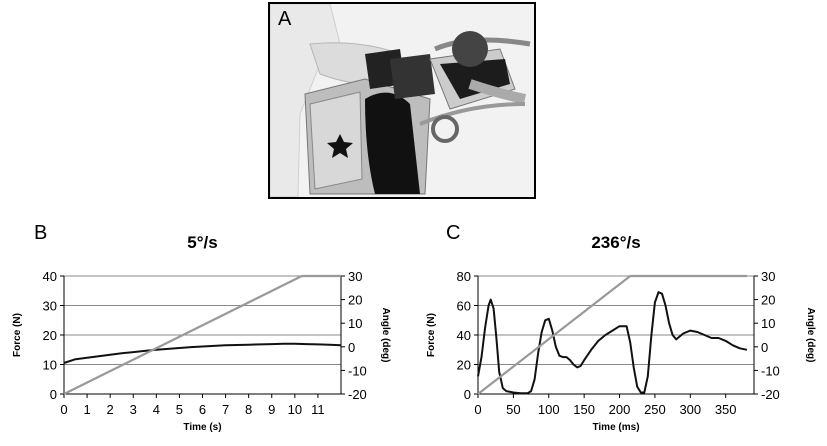 The width and height of the screenshot is (827, 446). What do you see at coordinates (202, 427) in the screenshot?
I see `x-axis-label: Time (s)` at bounding box center [202, 427].